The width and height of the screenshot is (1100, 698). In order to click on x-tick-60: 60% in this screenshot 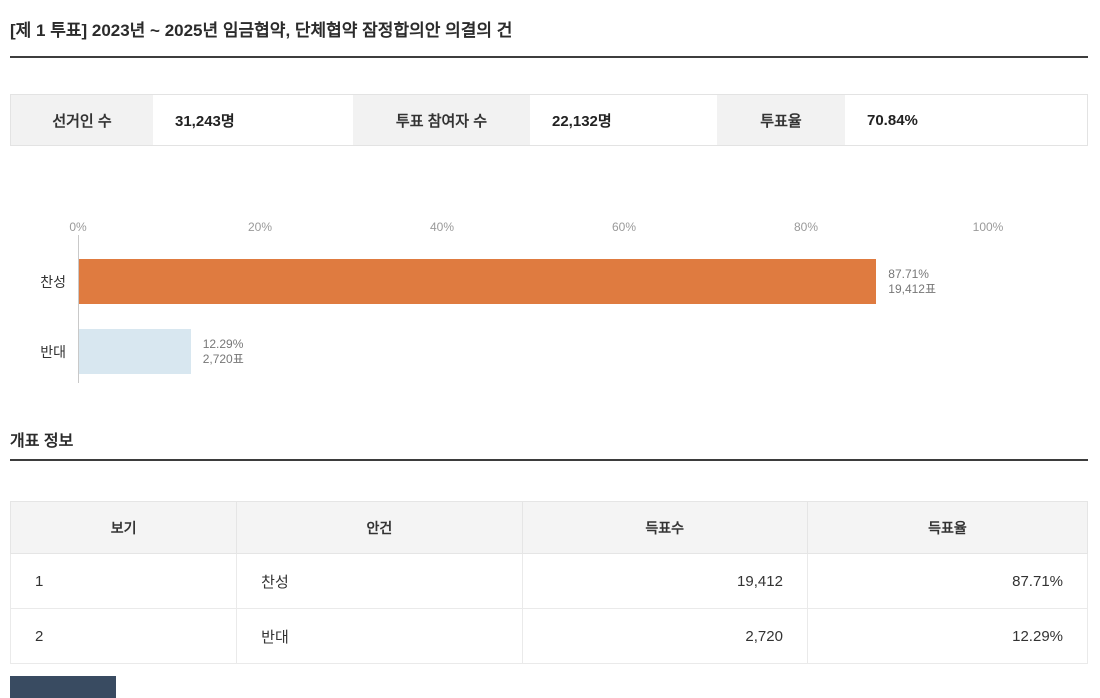, I will do `click(624, 227)`.